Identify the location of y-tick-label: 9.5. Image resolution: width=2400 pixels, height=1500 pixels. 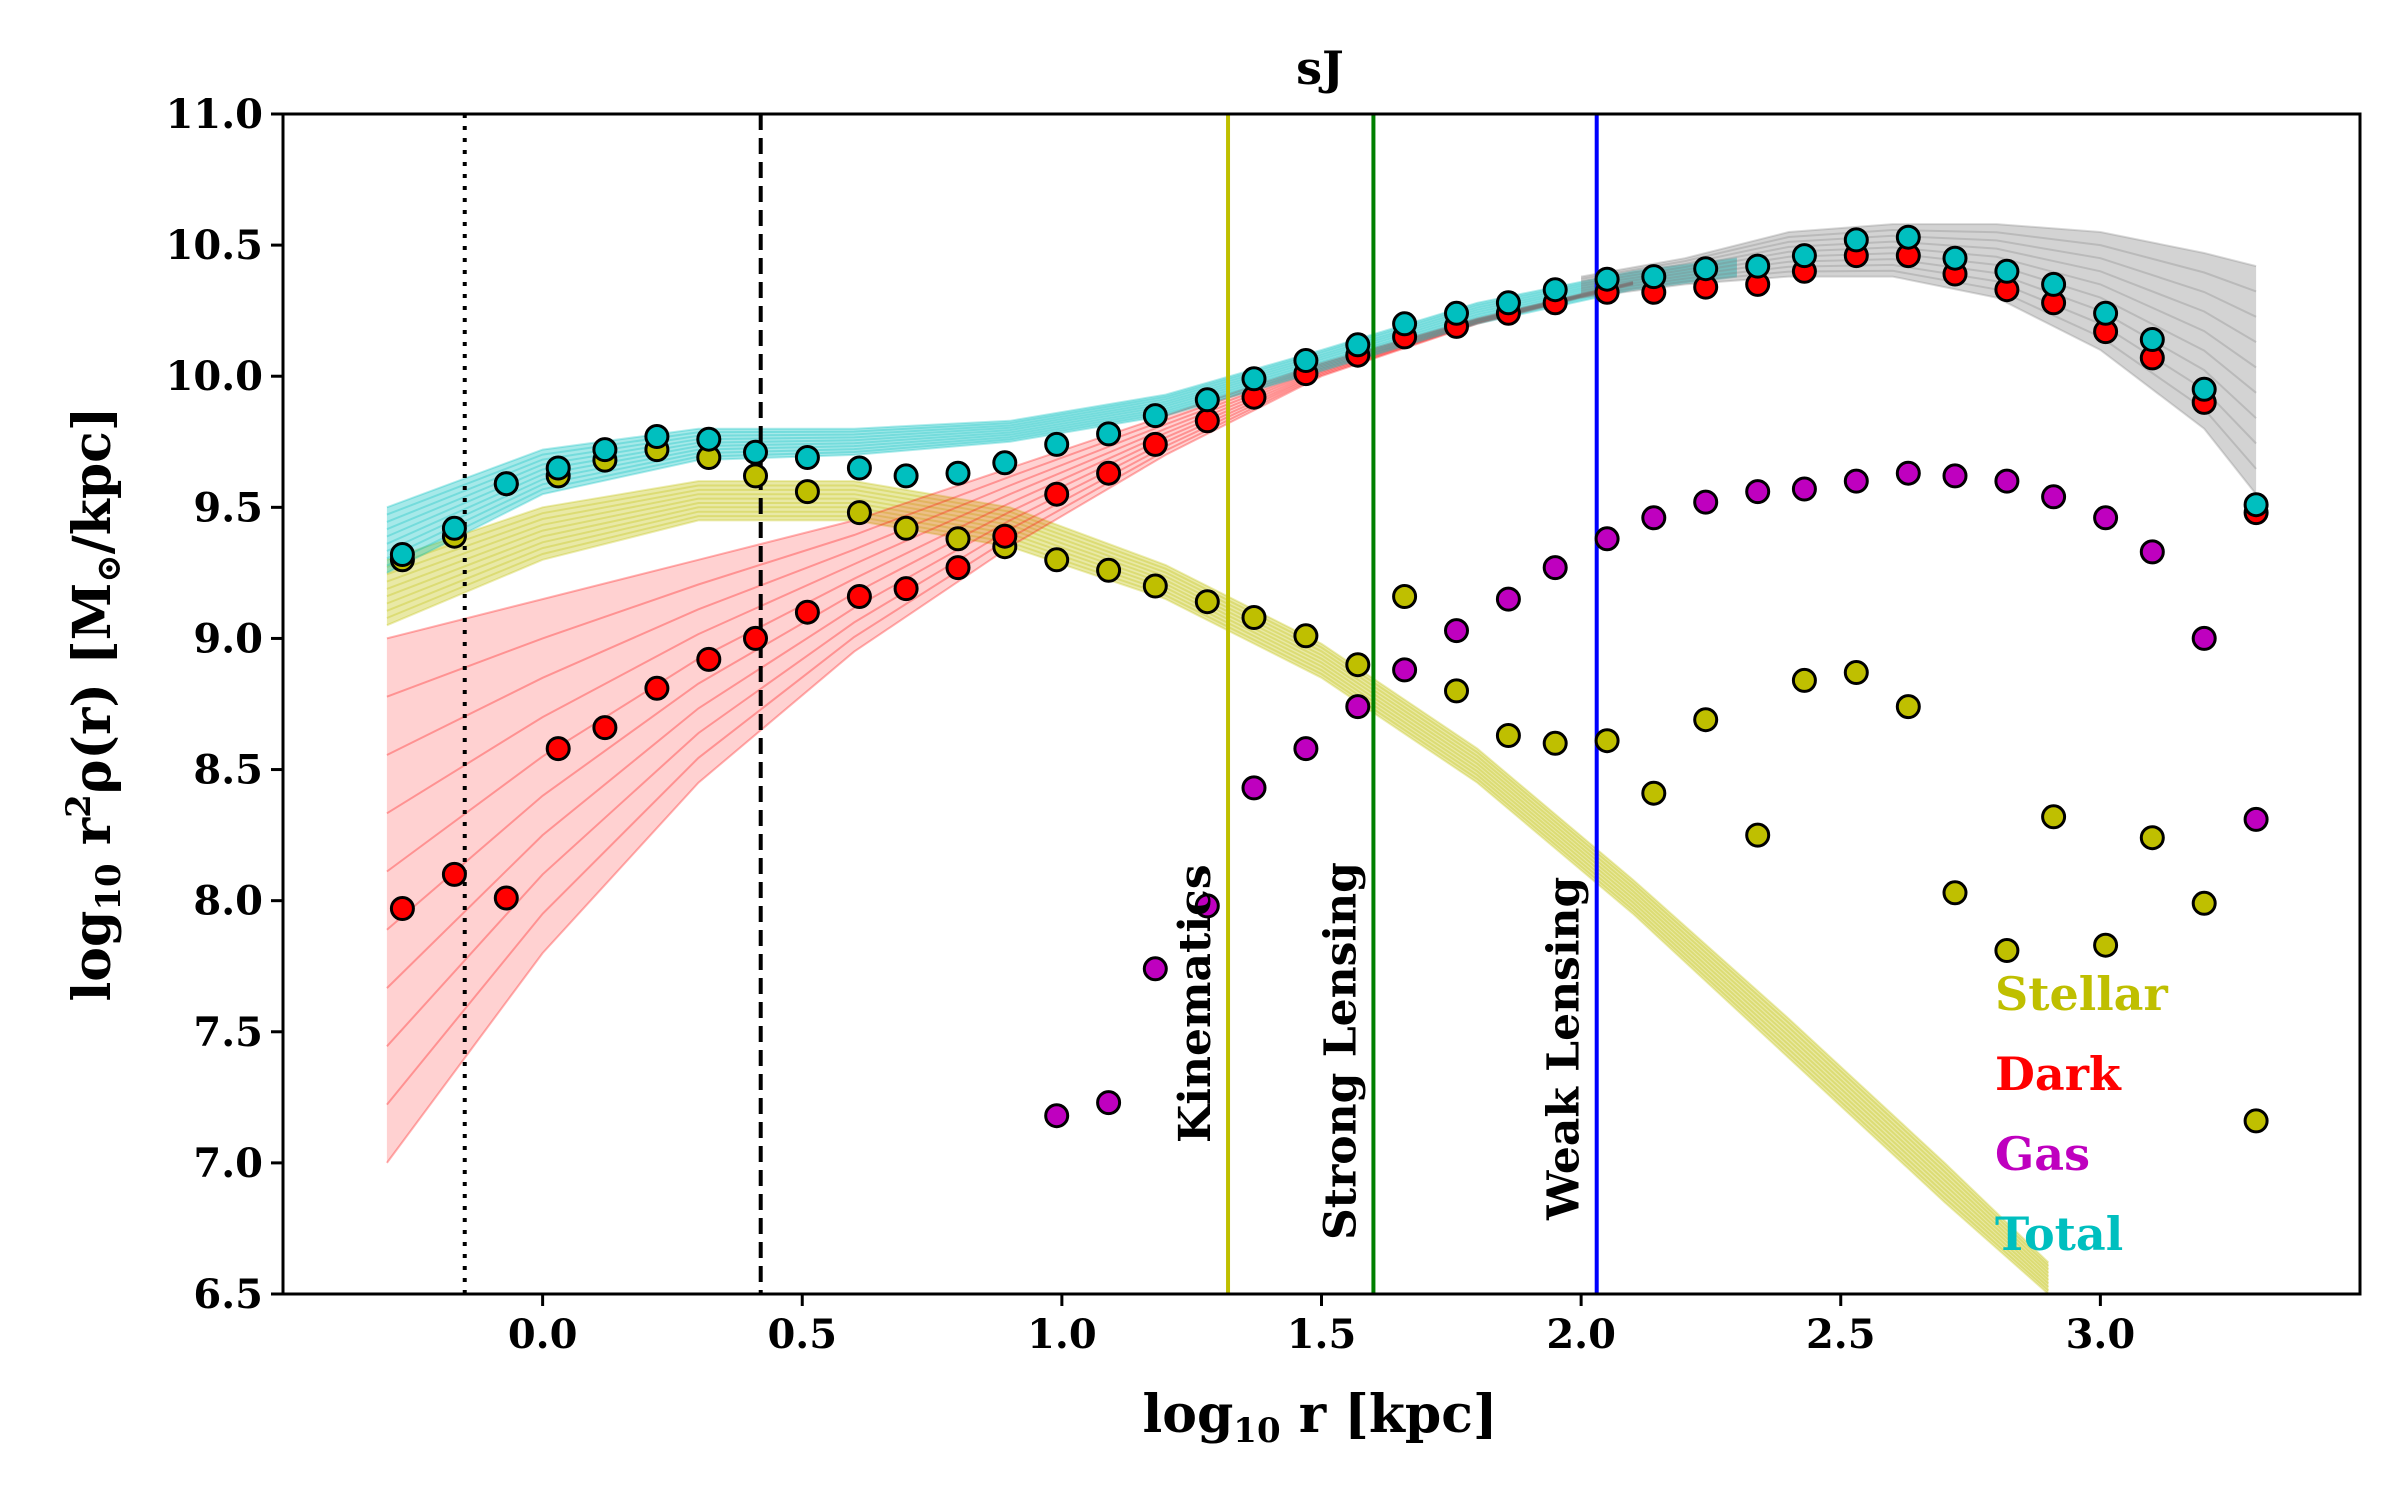
(228, 507).